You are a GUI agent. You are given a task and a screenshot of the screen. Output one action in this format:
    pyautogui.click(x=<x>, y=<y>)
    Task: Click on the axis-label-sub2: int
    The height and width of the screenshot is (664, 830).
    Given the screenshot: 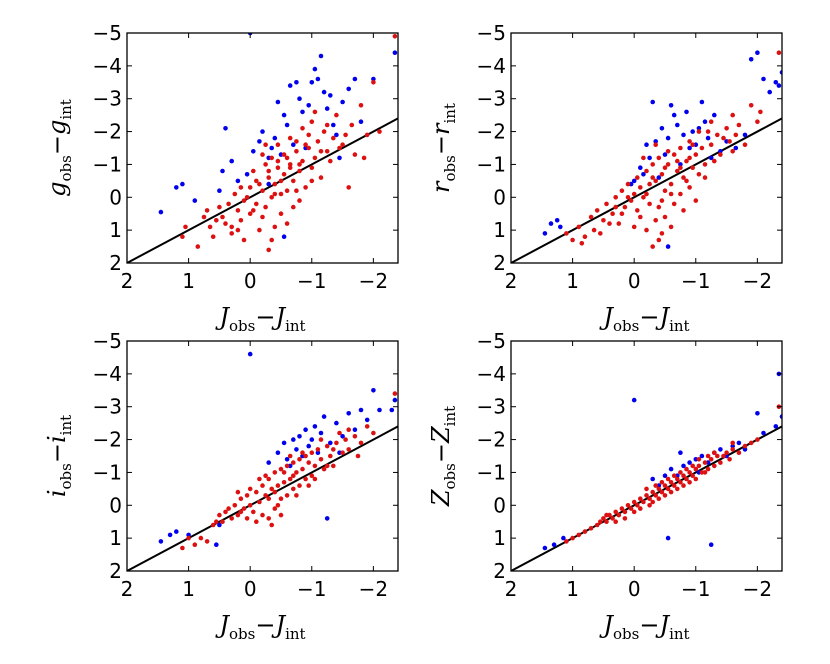 What is the action you would take?
    pyautogui.click(x=450, y=416)
    